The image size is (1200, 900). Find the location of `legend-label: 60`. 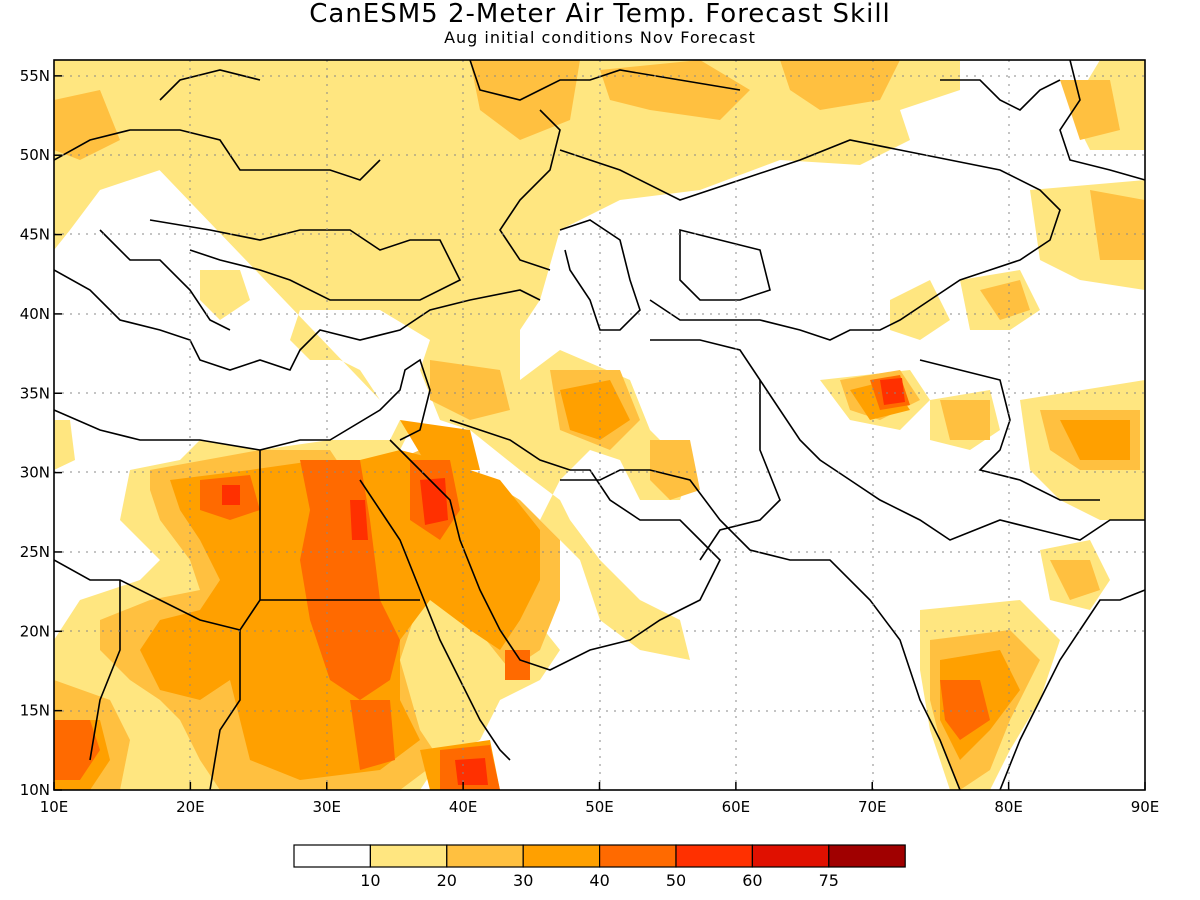

legend-label: 60 is located at coordinates (752, 880).